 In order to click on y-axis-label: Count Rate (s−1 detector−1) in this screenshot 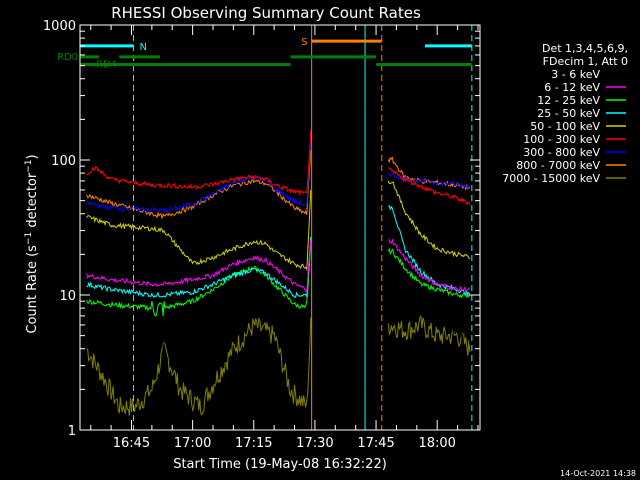, I will do `click(32, 243)`.